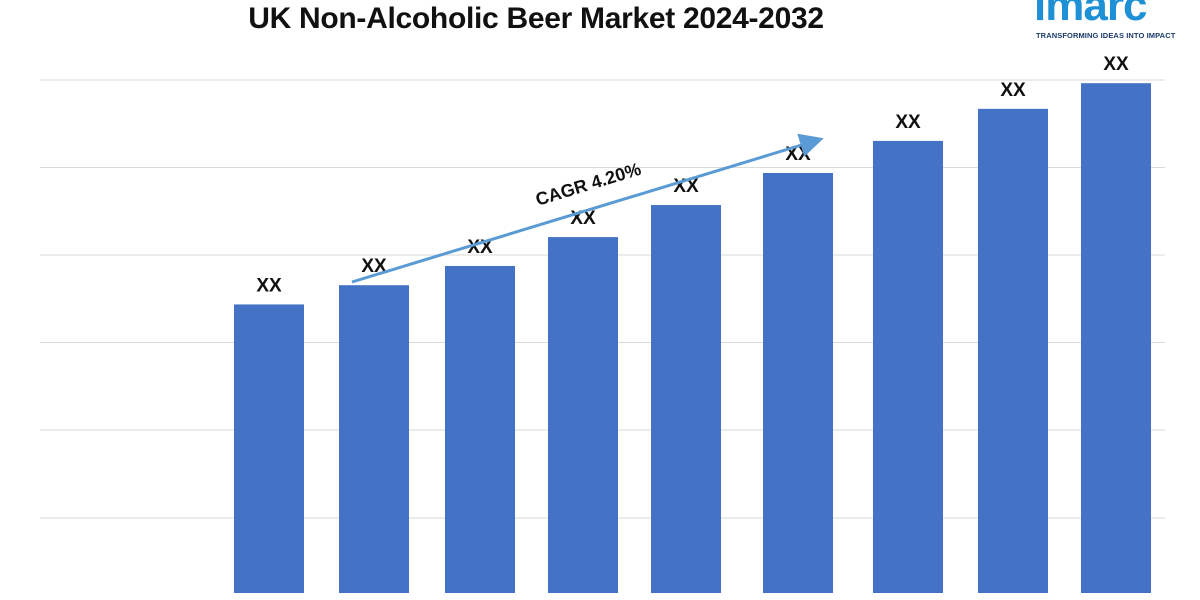 This screenshot has height=600, width=1200. Describe the element at coordinates (1106, 35) in the screenshot. I see `logo-tagline: TRANSFORMING IDEAS INTO IMPACT` at that location.